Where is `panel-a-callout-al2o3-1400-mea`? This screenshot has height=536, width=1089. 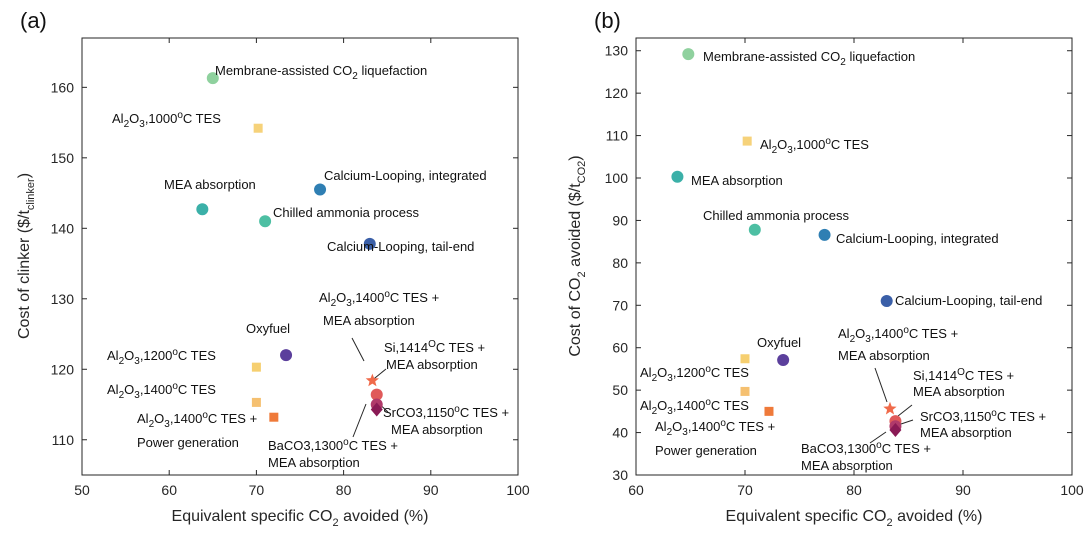 panel-a-callout-al2o3-1400-mea is located at coordinates (358, 349).